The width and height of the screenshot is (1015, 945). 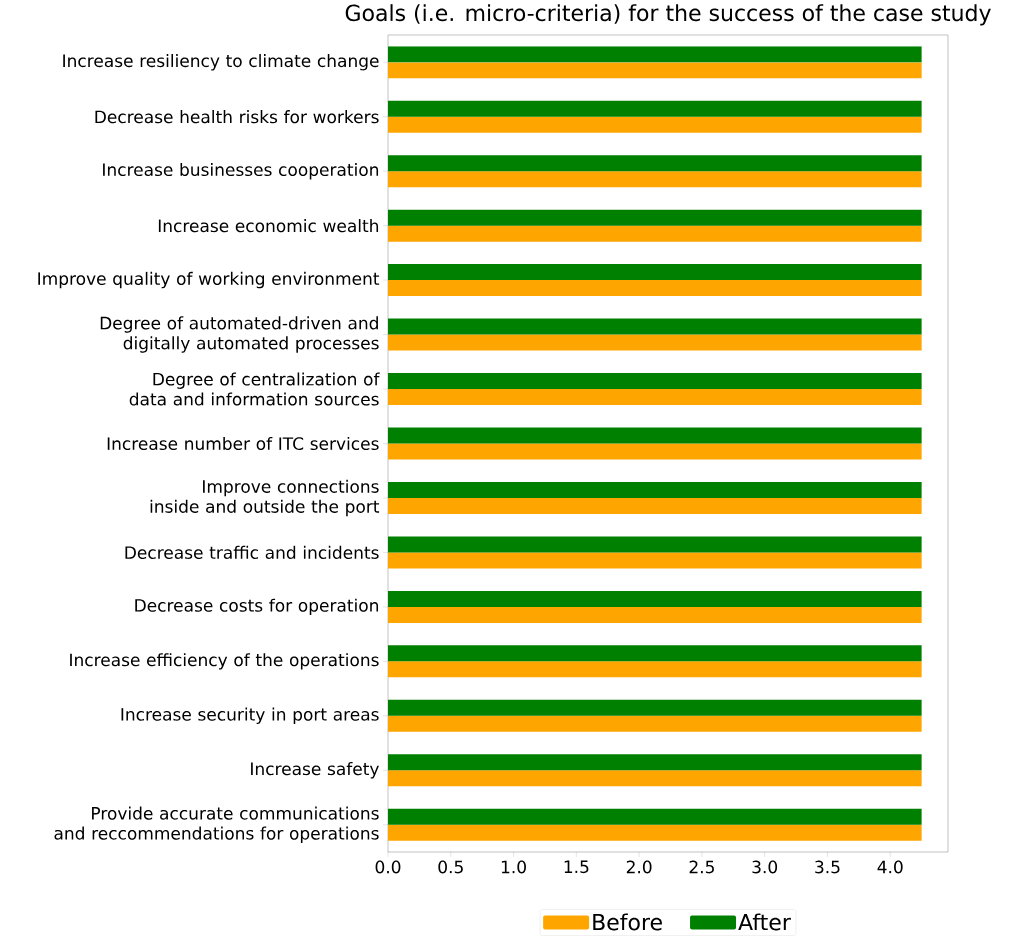 I want to click on y-tick-label: Increase efficiency of the operations, so click(x=224, y=661).